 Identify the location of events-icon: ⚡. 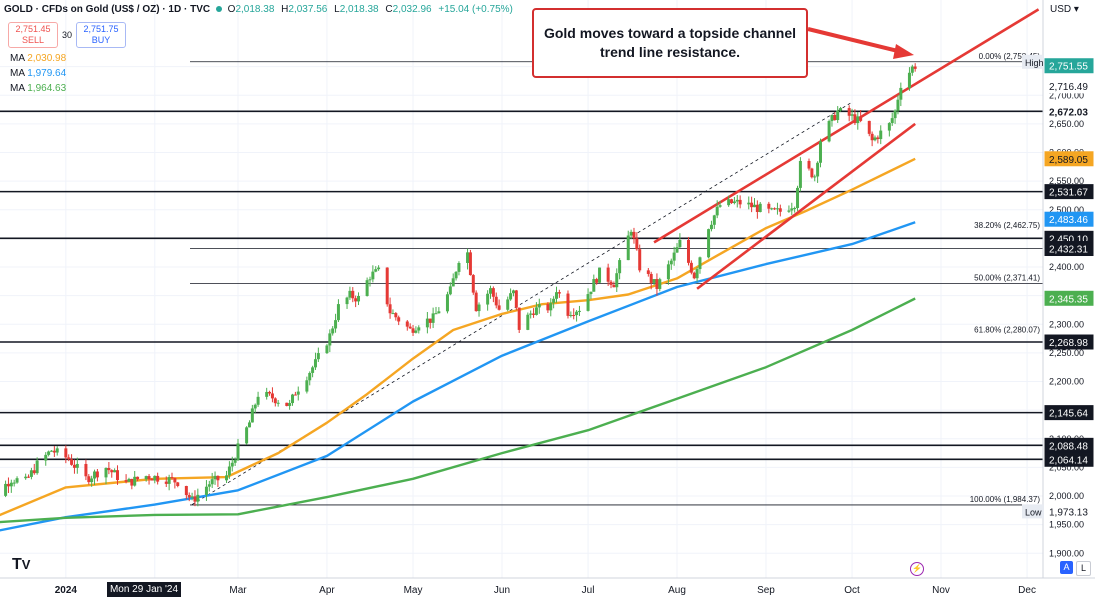
(917, 569).